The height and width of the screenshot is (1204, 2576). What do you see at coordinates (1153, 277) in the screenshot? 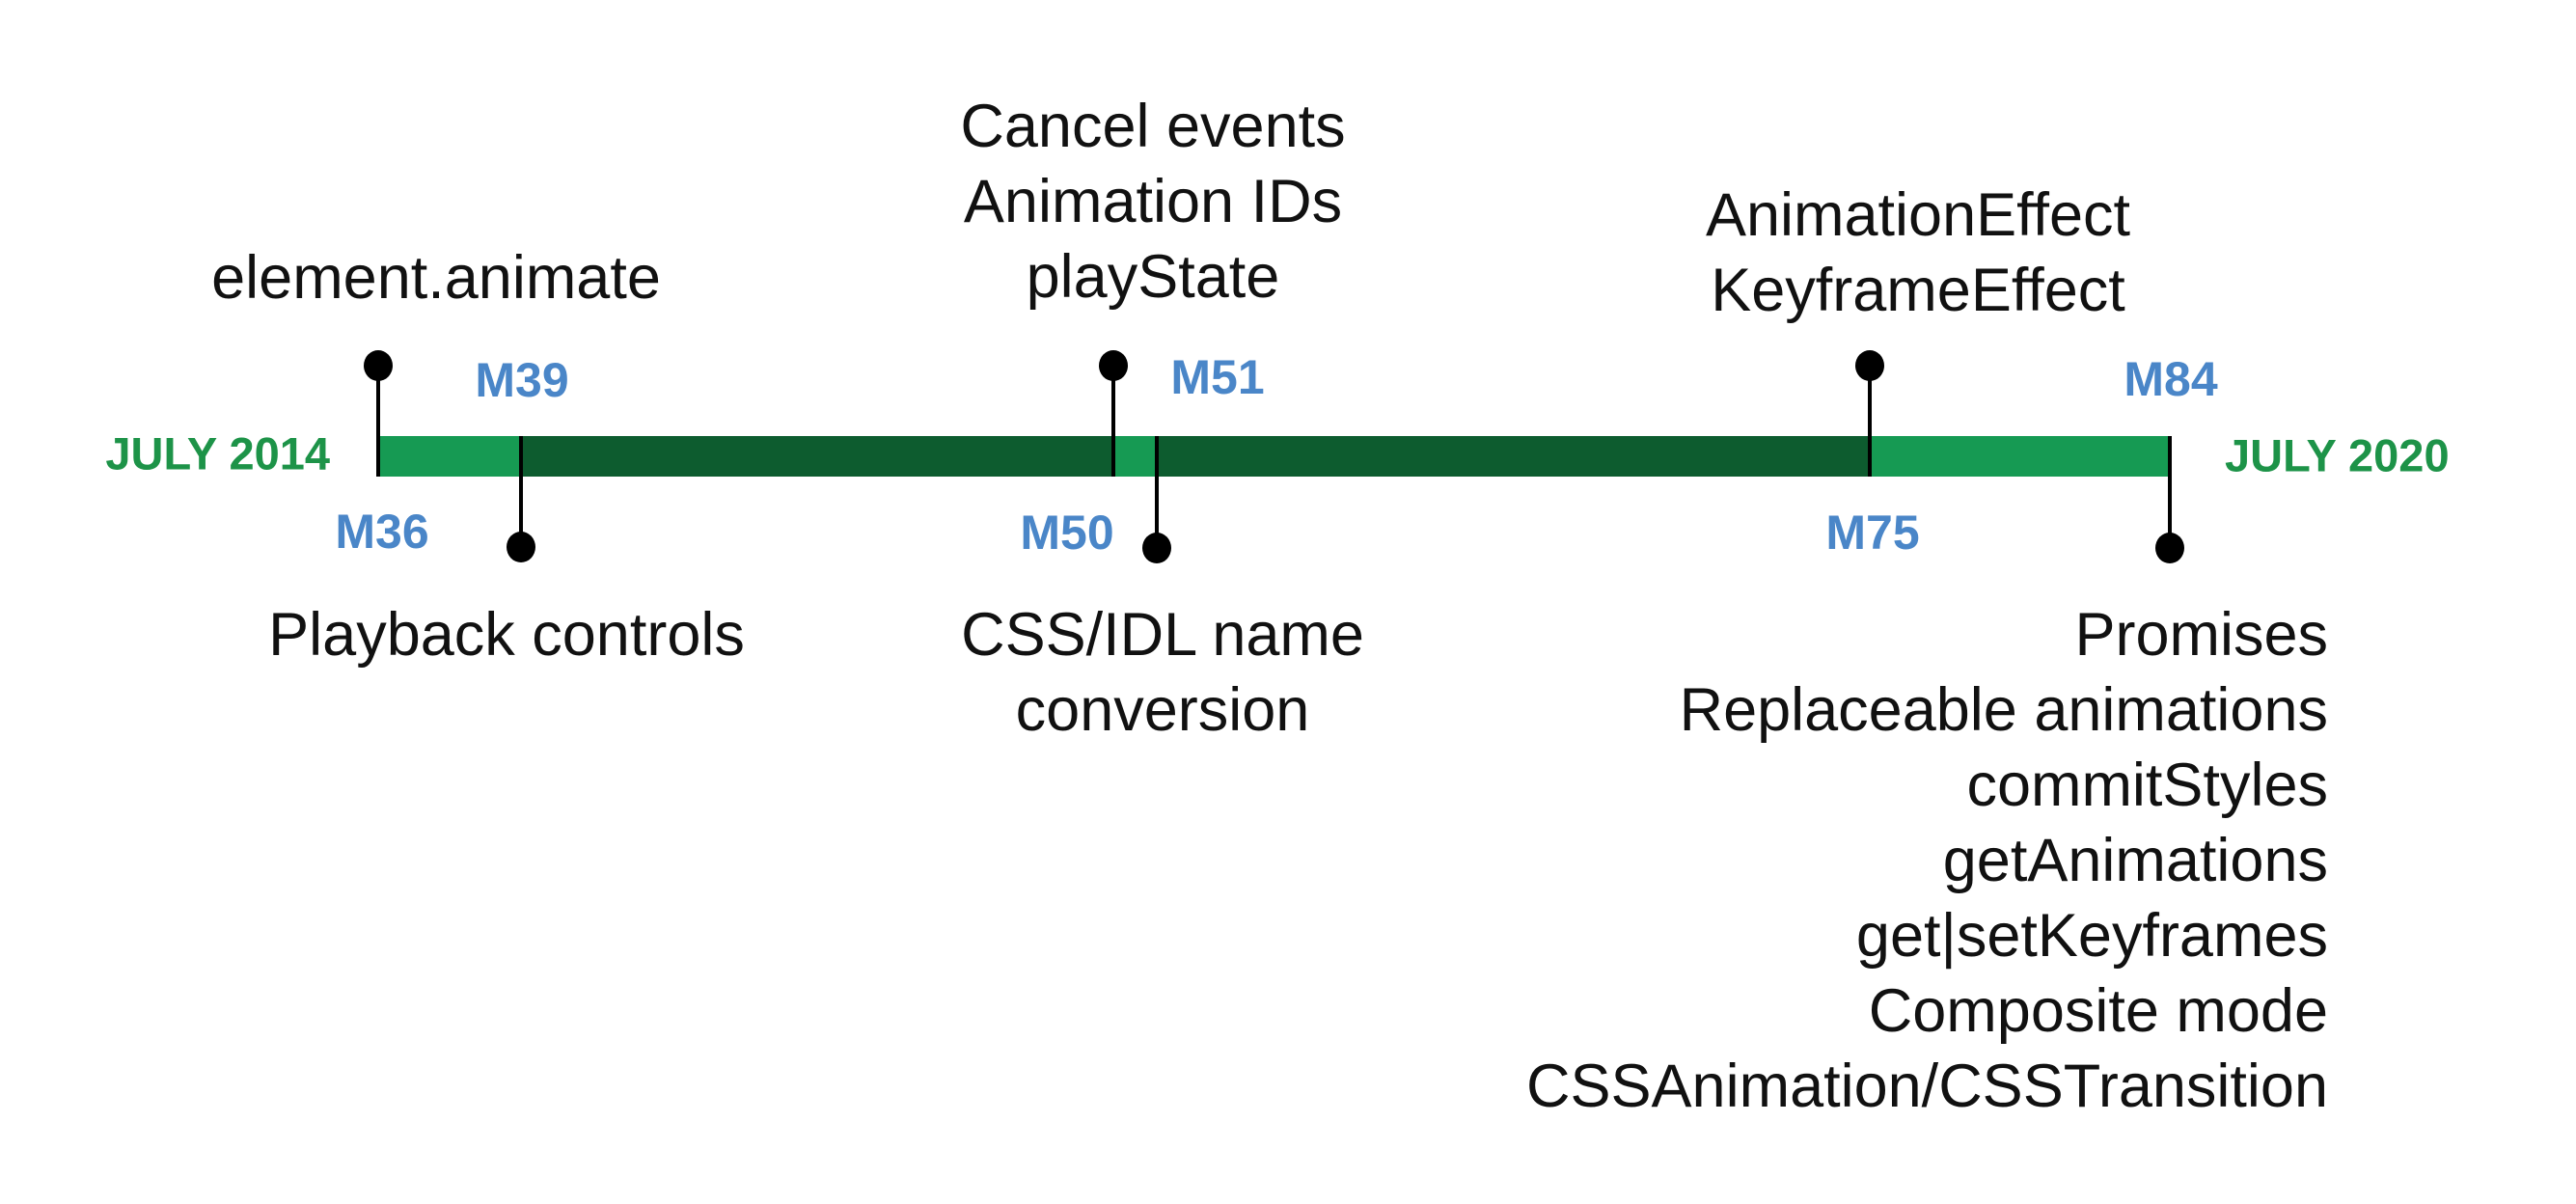
I see `annotation-line: playState` at bounding box center [1153, 277].